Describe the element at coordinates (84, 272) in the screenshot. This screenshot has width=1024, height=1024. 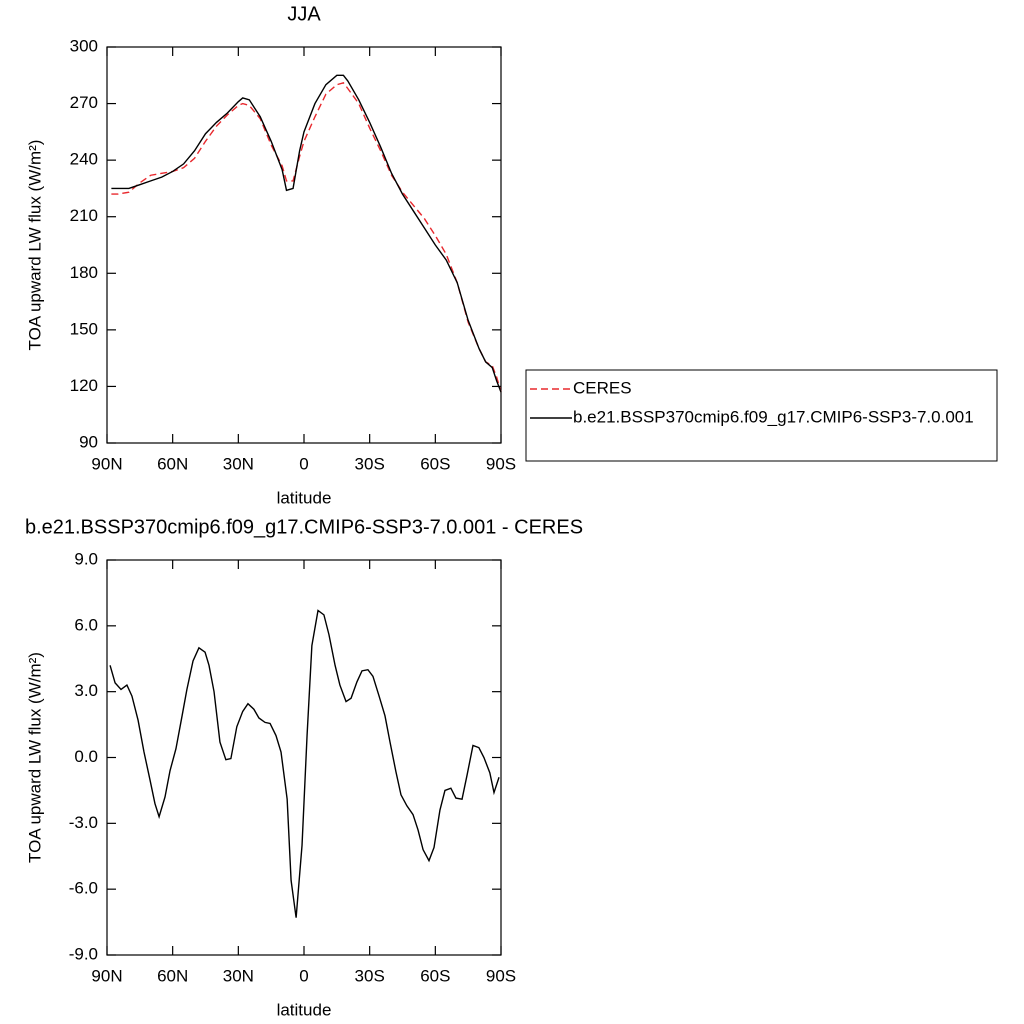
I see `y-tick-label: 180` at that location.